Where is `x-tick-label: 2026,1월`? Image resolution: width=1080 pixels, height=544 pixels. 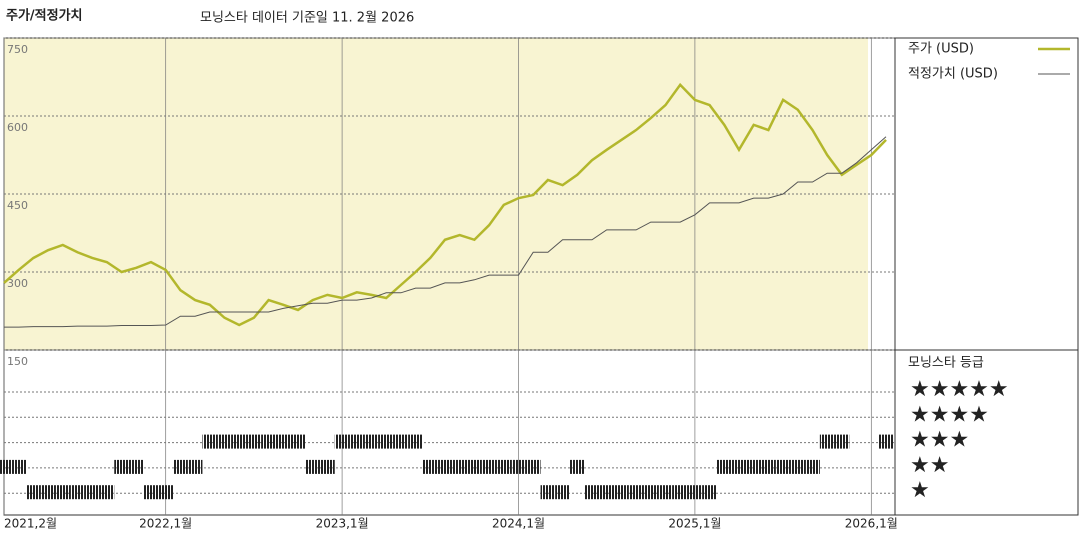 x-tick-label: 2026,1월 is located at coordinates (871, 524).